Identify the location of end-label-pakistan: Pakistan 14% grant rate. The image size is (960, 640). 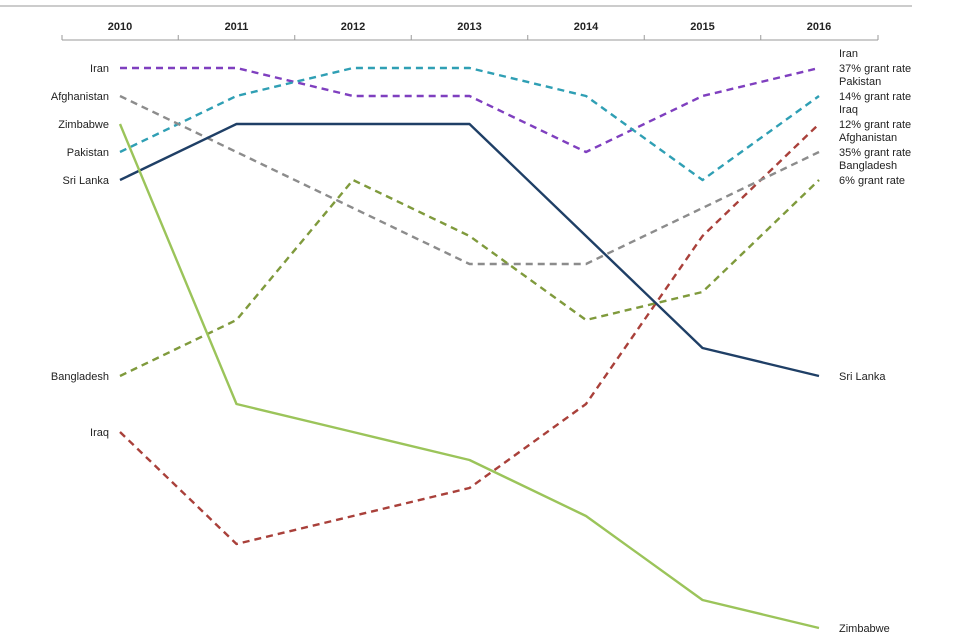
(875, 89).